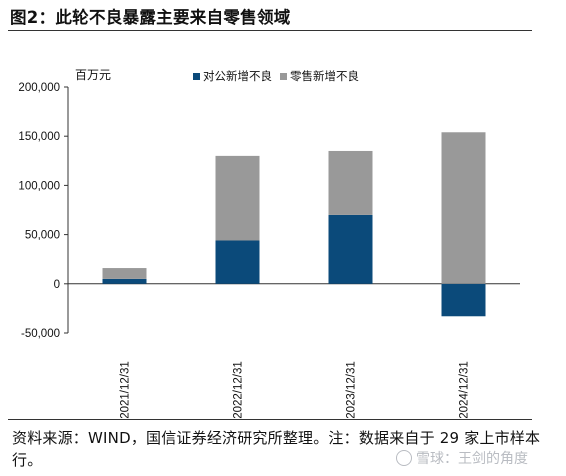 The height and width of the screenshot is (476, 566). What do you see at coordinates (150, 17) in the screenshot?
I see `figure-title: 图2：此轮不良暴露主要来自零售领域` at bounding box center [150, 17].